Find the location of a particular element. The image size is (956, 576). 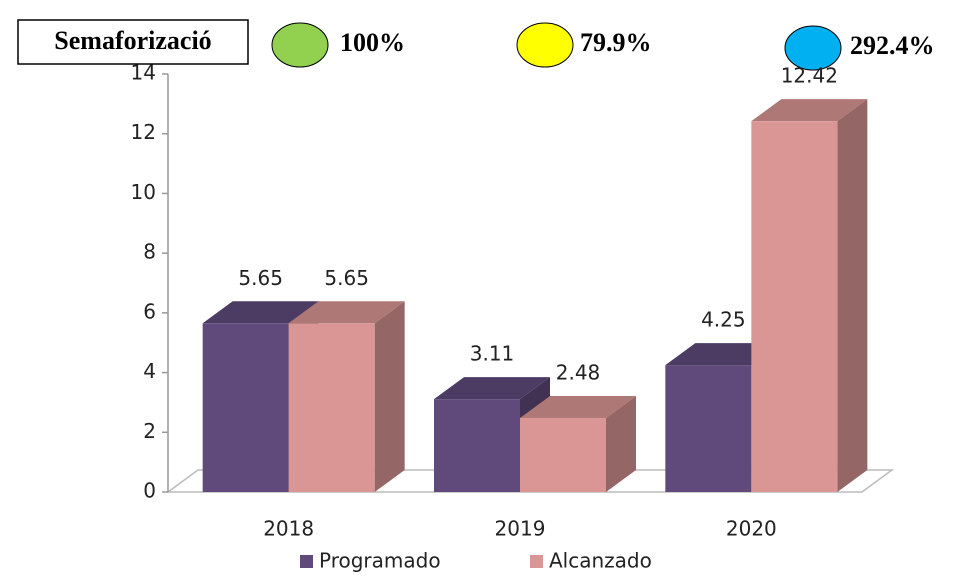

data-label: 12.42 is located at coordinates (809, 76).